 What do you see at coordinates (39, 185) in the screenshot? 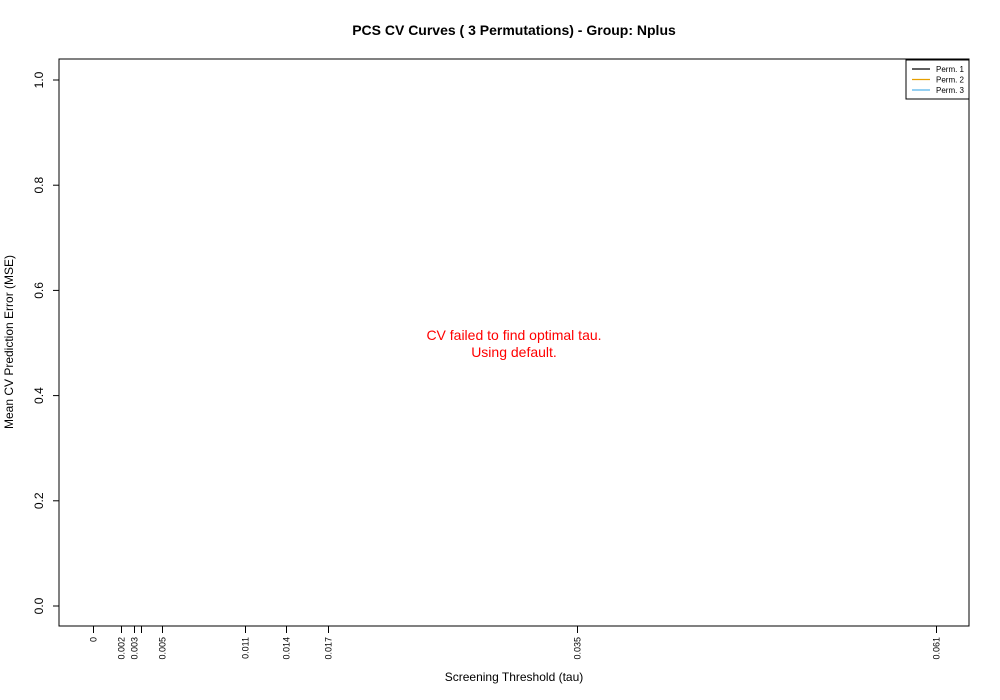
I see `y-tick-label: 0.8` at bounding box center [39, 185].